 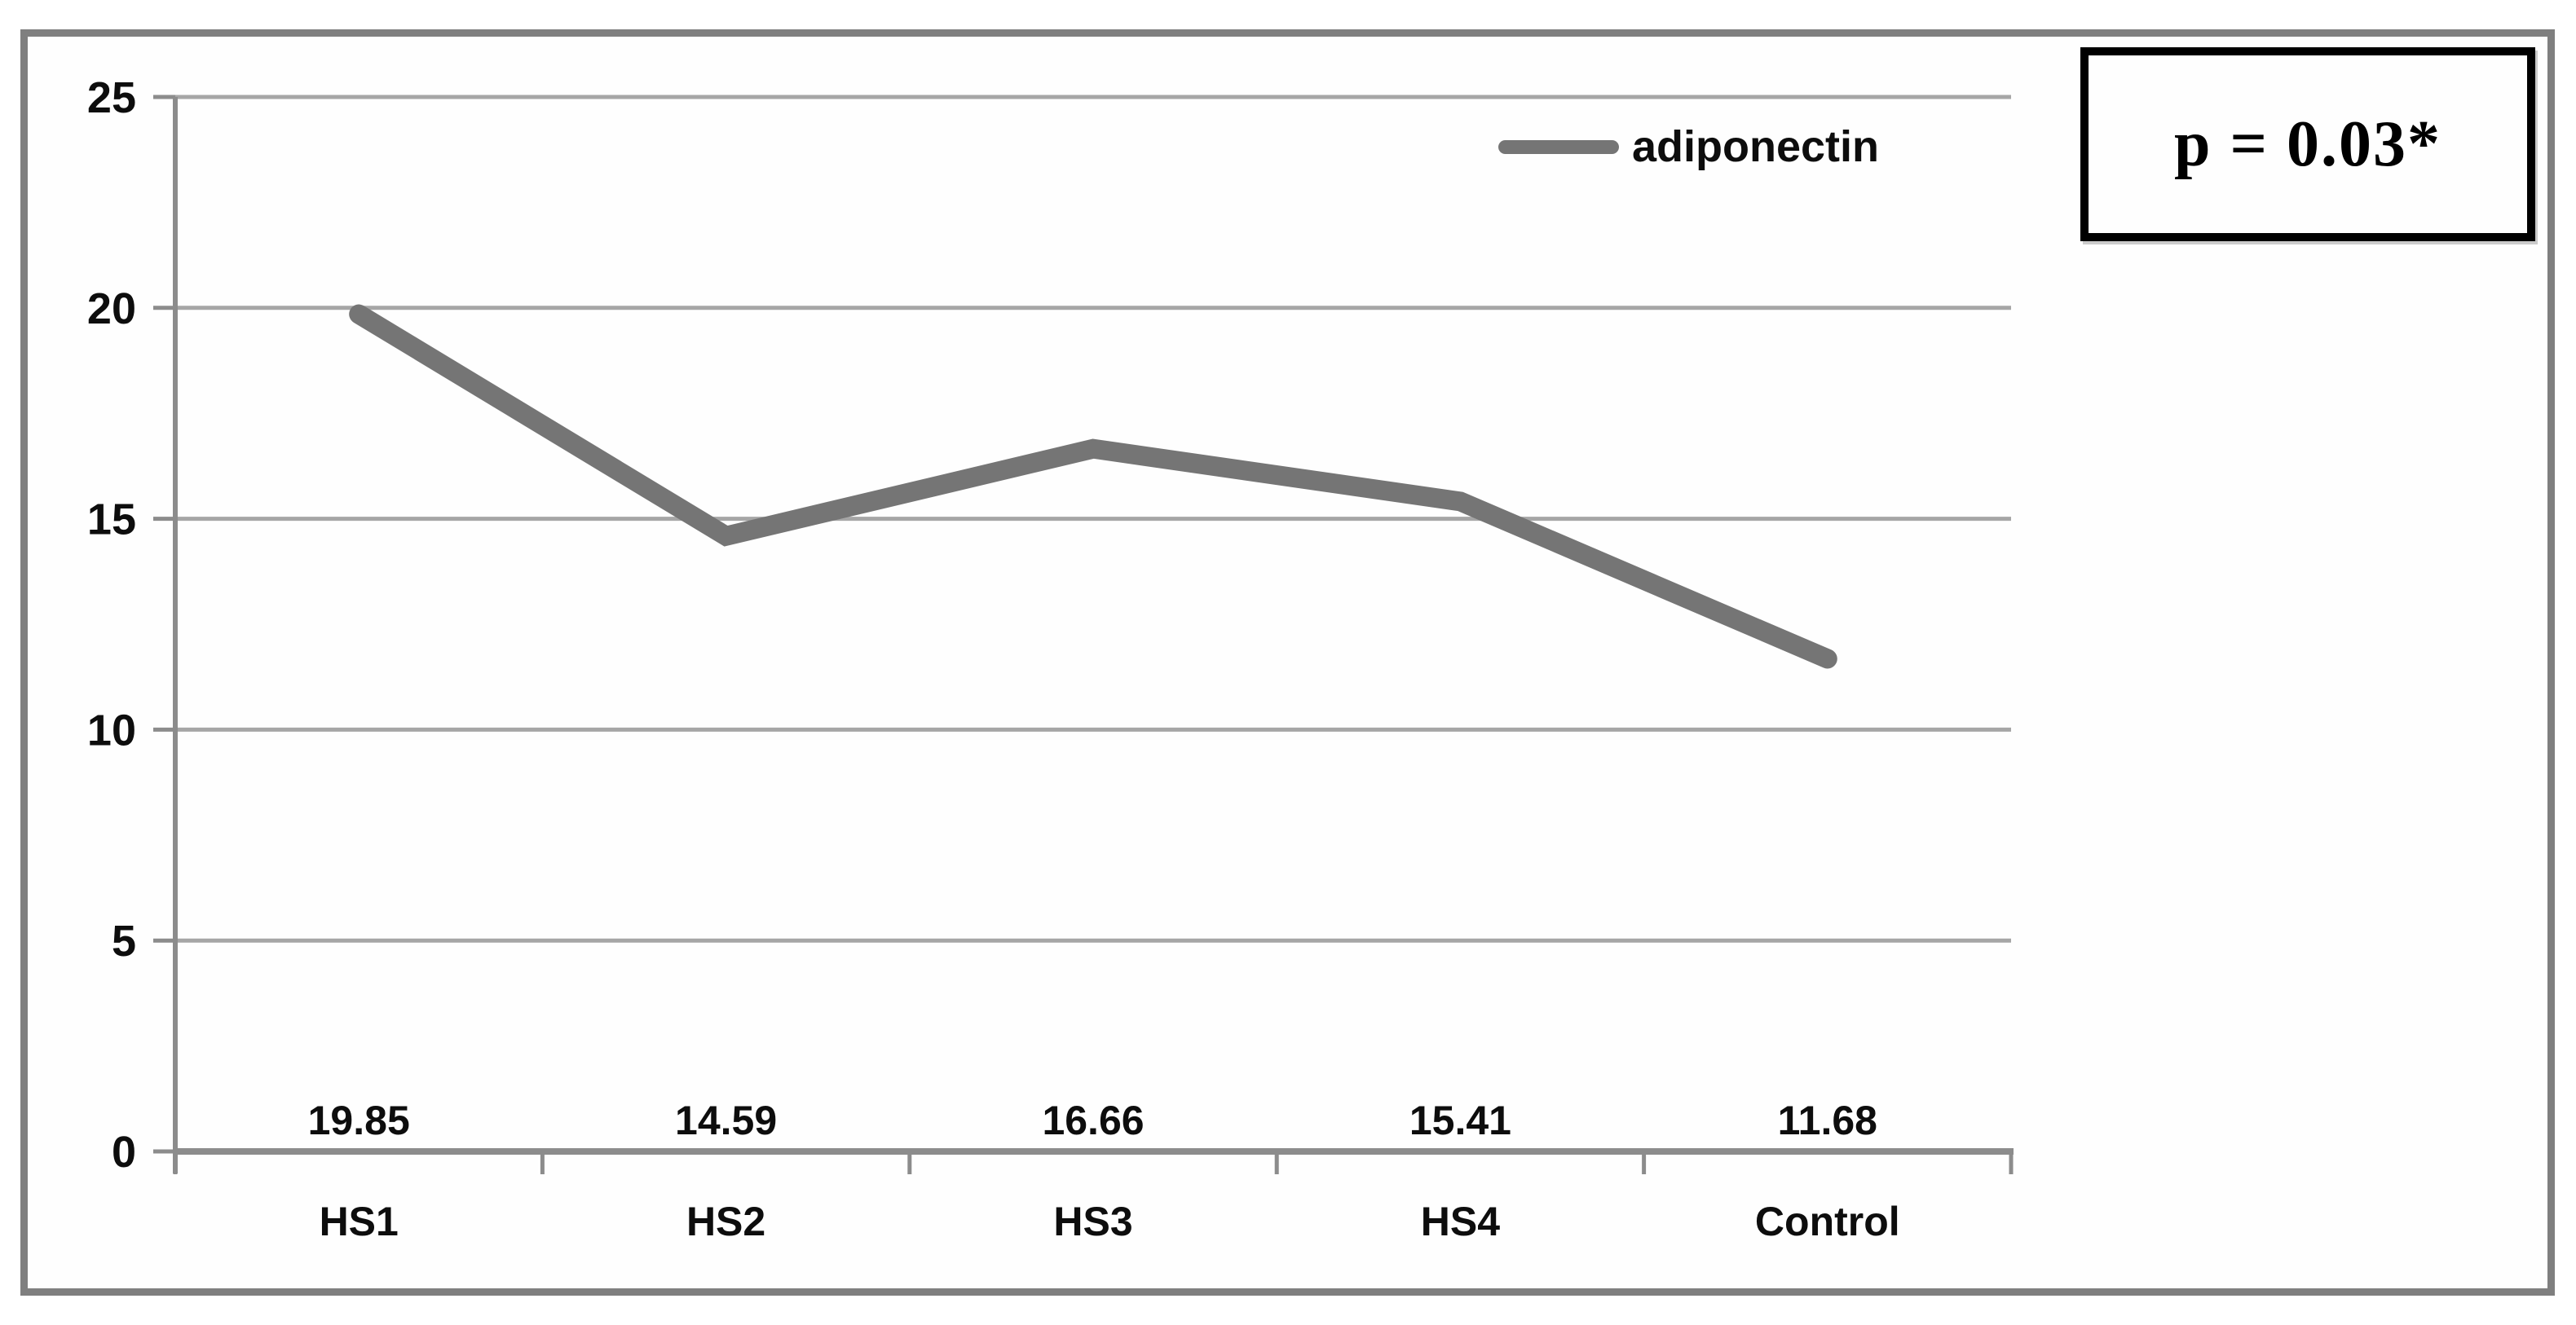 I want to click on y-tick-label-0: 0, so click(x=124, y=1152).